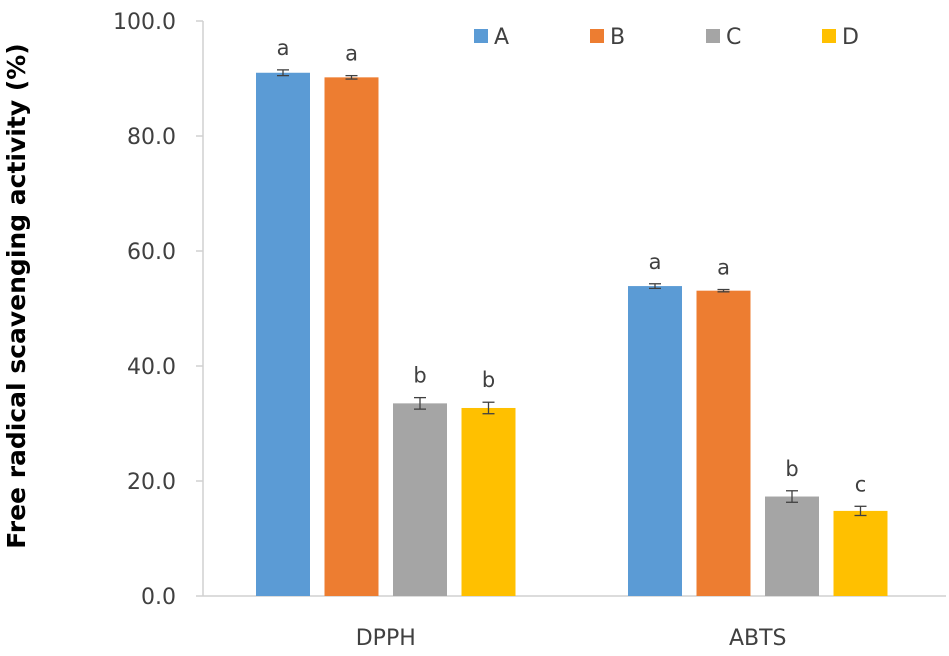  Describe the element at coordinates (158, 310) in the screenshot. I see `y-axis-ticks: 0.0 20.0 40.0 60.0 80.0 100.0` at that location.